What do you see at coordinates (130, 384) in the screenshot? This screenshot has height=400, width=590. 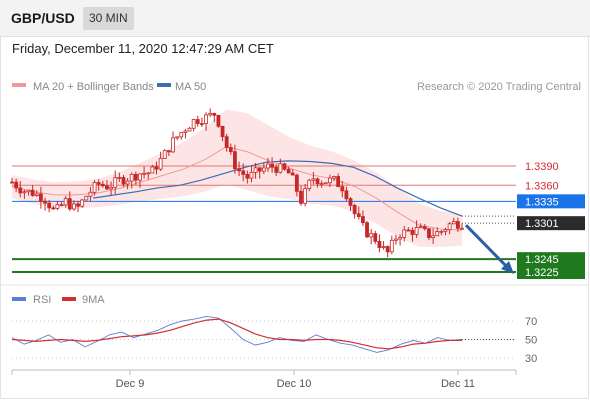 I see `x-tick-label: Dec 9` at bounding box center [130, 384].